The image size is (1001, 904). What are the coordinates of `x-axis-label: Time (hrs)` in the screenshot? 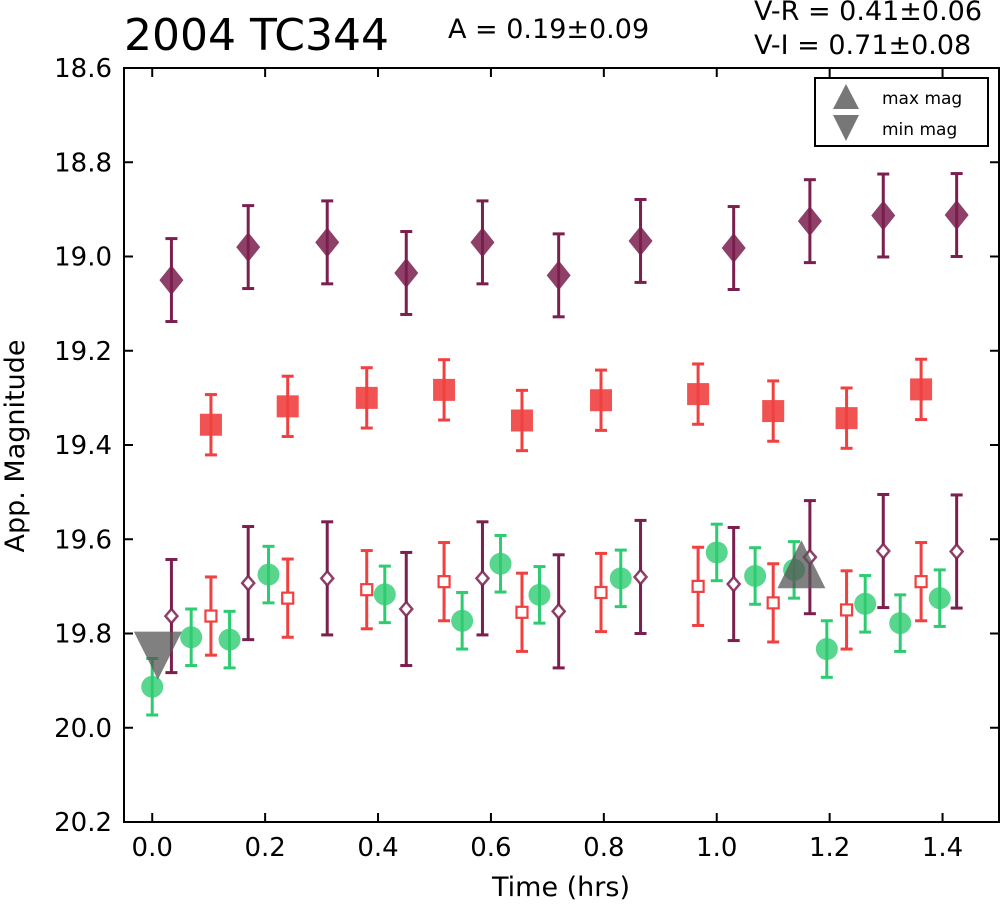 It's located at (560, 887).